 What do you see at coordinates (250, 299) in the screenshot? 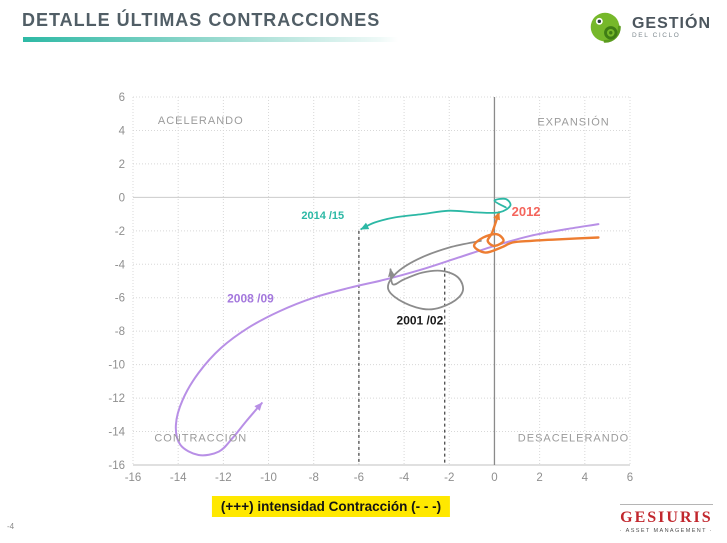
I see `series-label-2008-09: 2008 /09` at bounding box center [250, 299].